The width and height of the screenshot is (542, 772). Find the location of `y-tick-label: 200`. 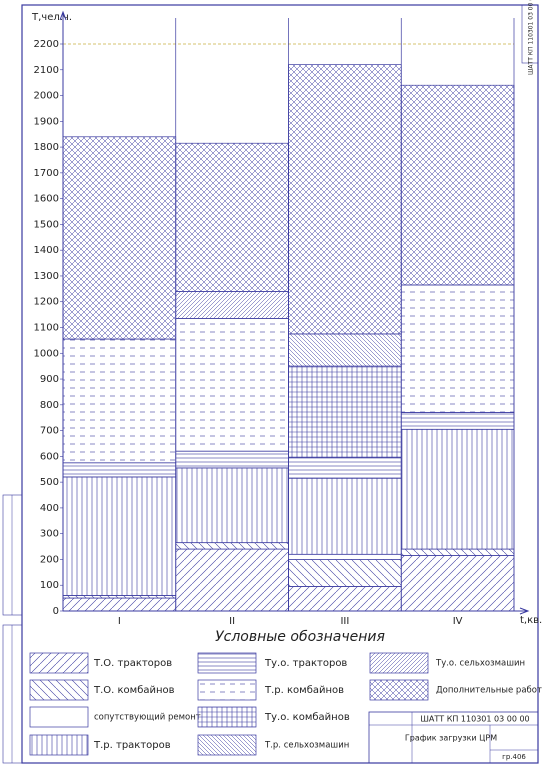

y-tick-label: 200 is located at coordinates (49, 559).